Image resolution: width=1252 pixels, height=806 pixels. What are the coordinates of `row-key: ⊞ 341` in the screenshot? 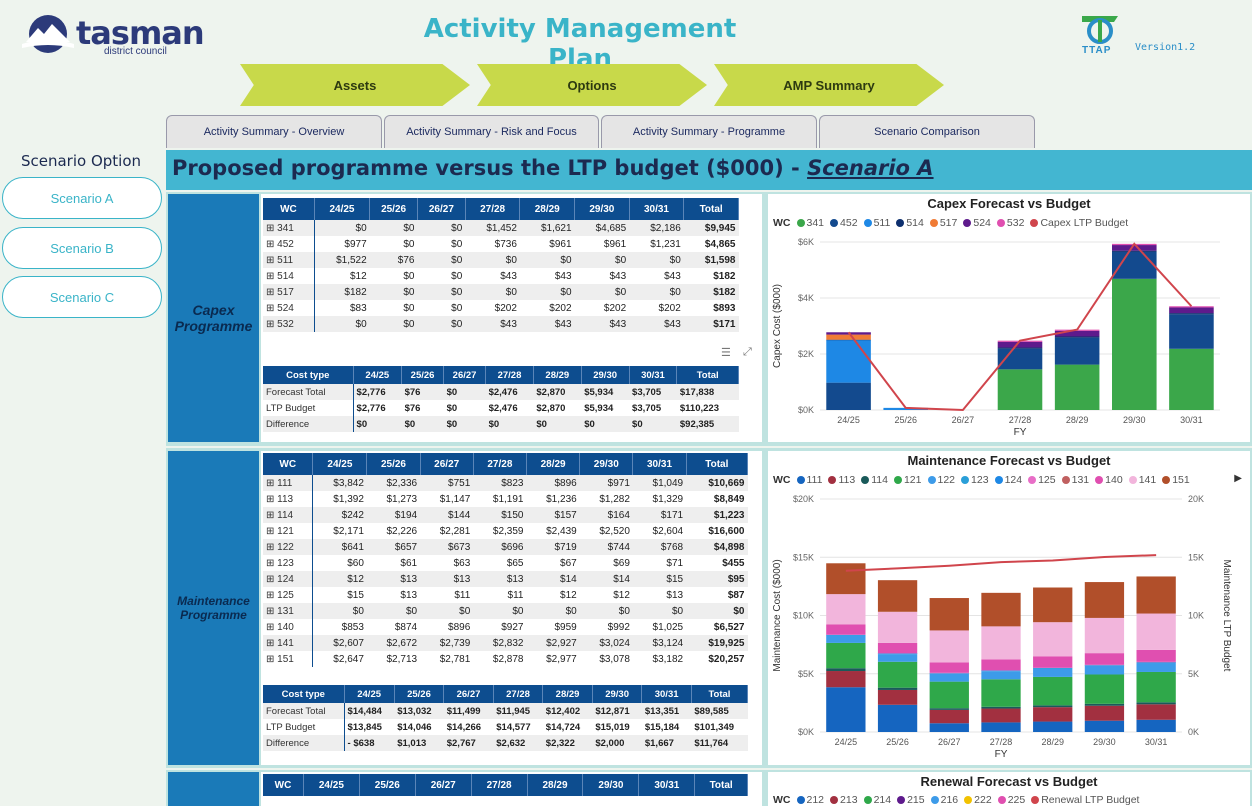 It's located at (289, 228).